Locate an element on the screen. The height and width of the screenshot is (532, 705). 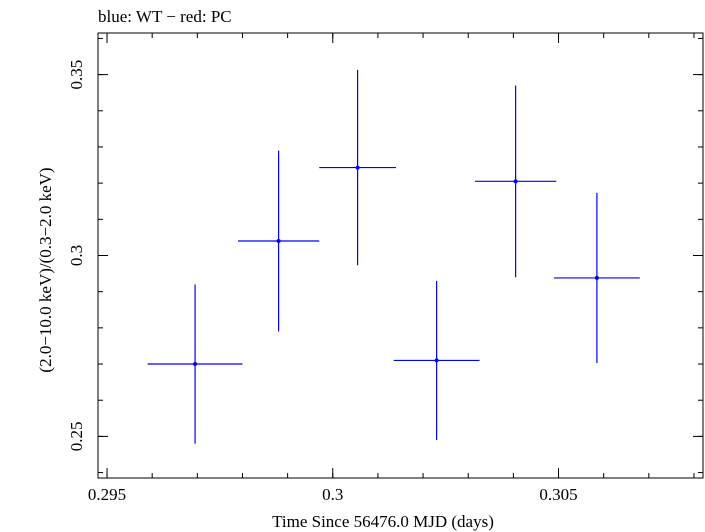
x-tick-label: 0.3 is located at coordinates (332, 494).